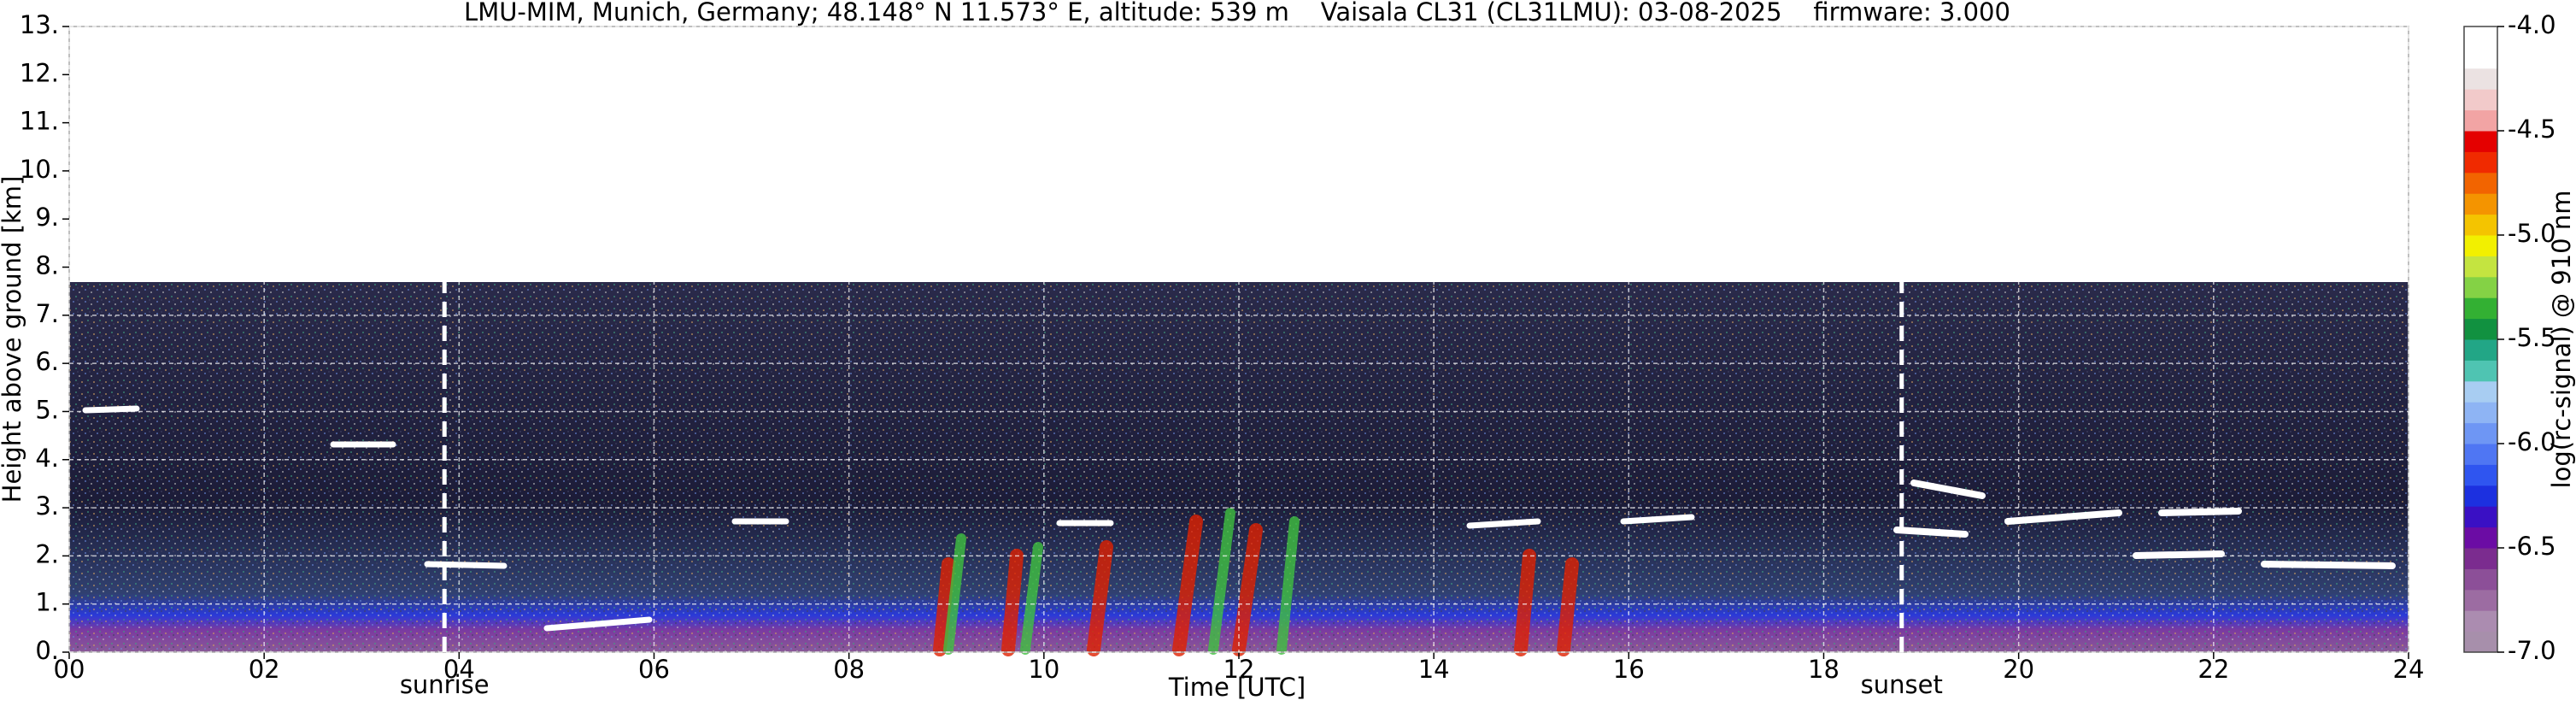  Describe the element at coordinates (2409, 669) in the screenshot. I see `x-tick-label: 24` at that location.